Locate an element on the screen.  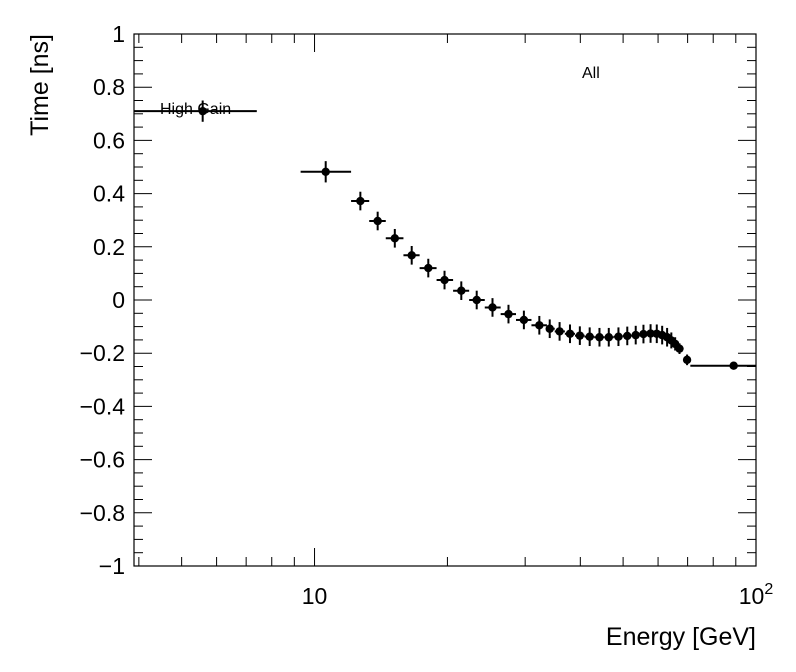
x-tick-label: 10 is located at coordinates (315, 596).